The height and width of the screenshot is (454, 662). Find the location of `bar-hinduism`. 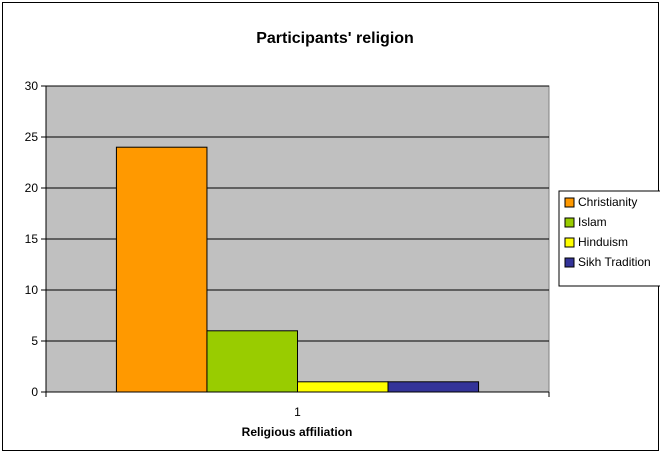

bar-hinduism is located at coordinates (343, 387).